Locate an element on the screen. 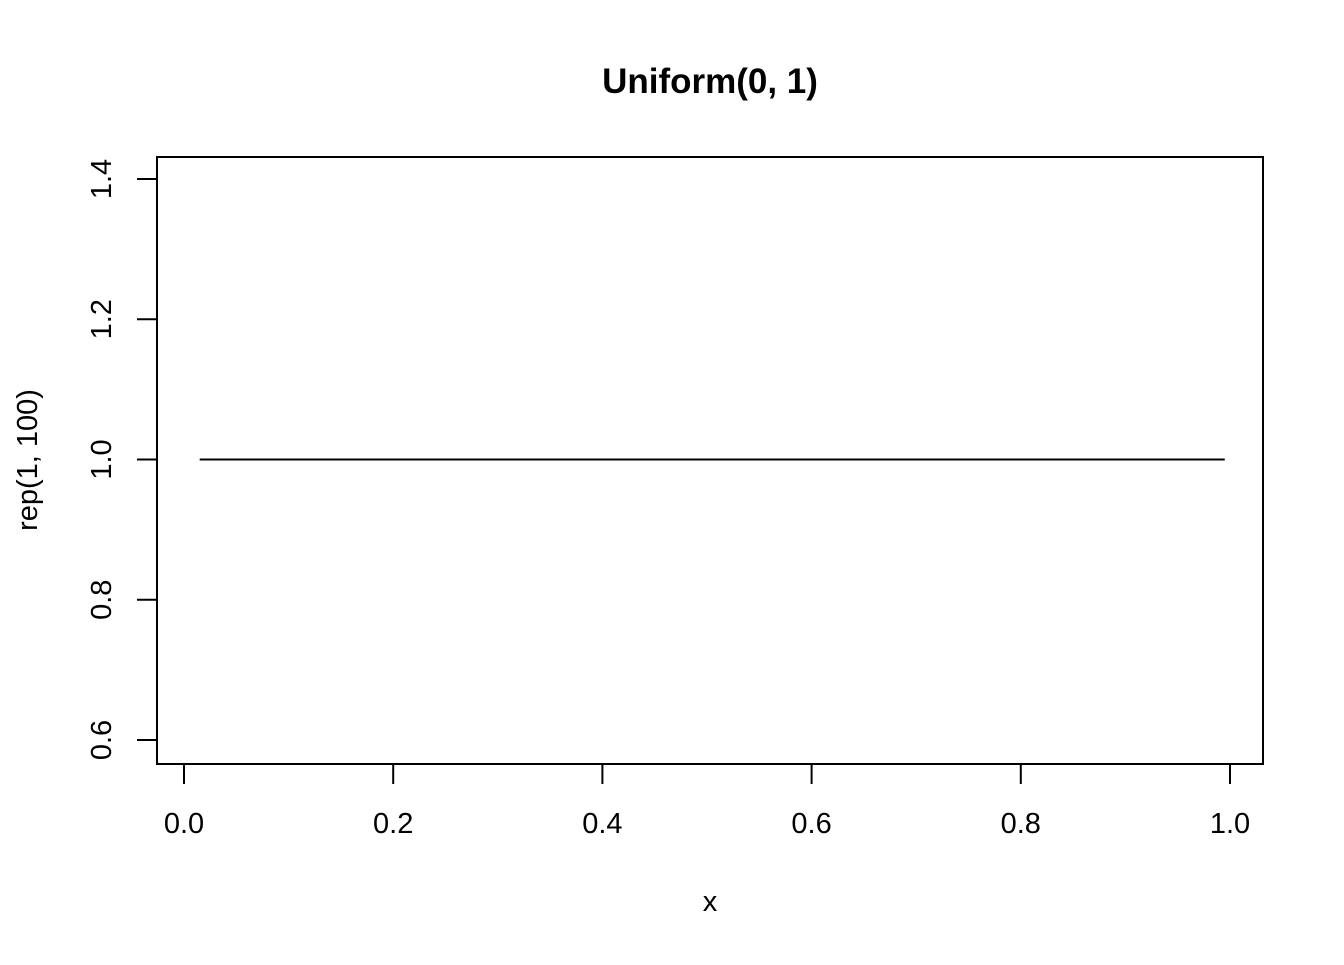  y-tick-label: 1.2 is located at coordinates (102, 319).